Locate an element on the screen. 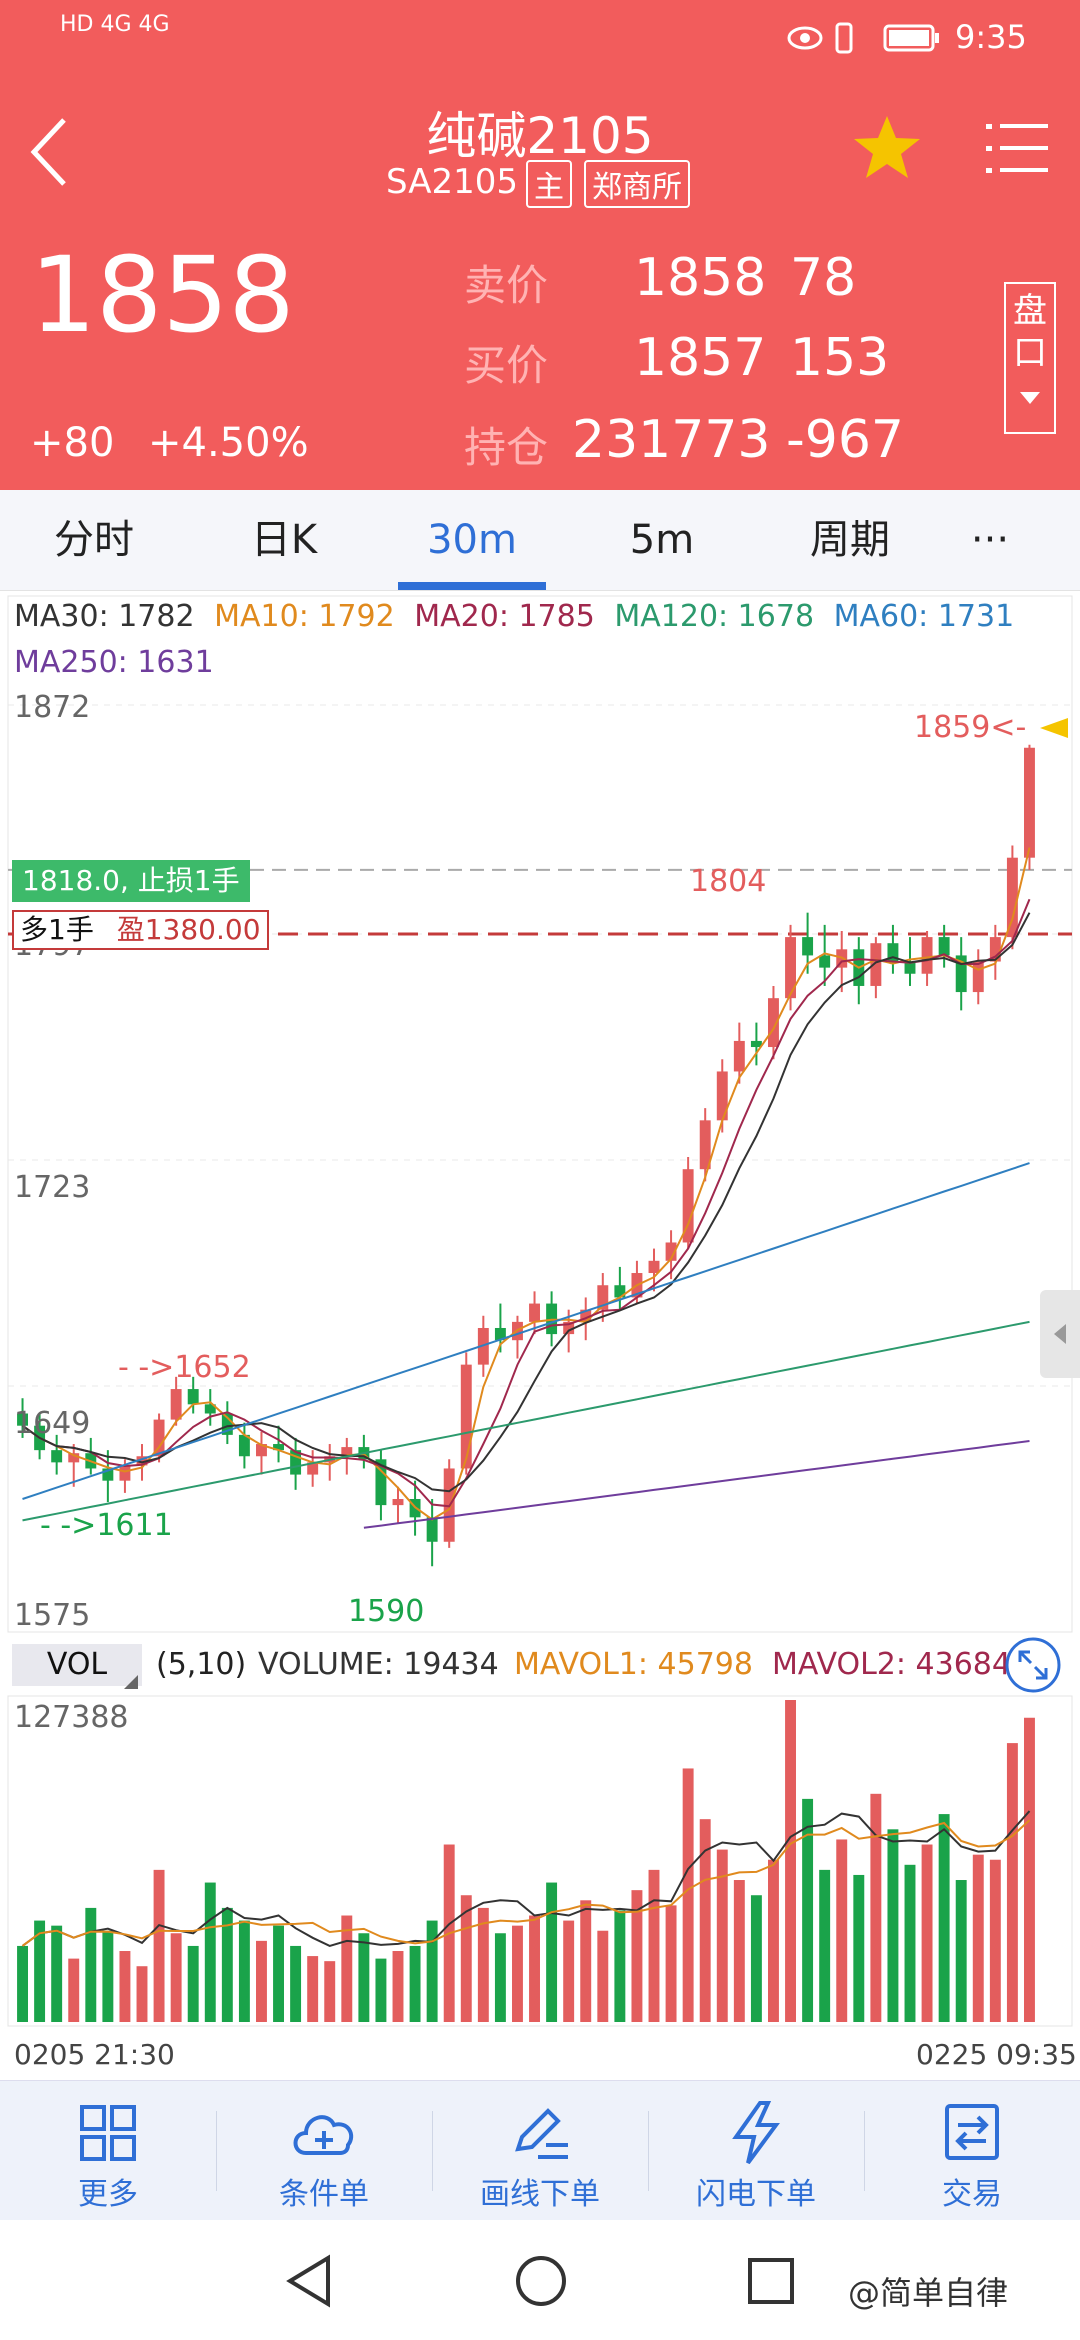 Image resolution: width=1080 pixels, height=2340 pixels. favorite-button is located at coordinates (887, 149).